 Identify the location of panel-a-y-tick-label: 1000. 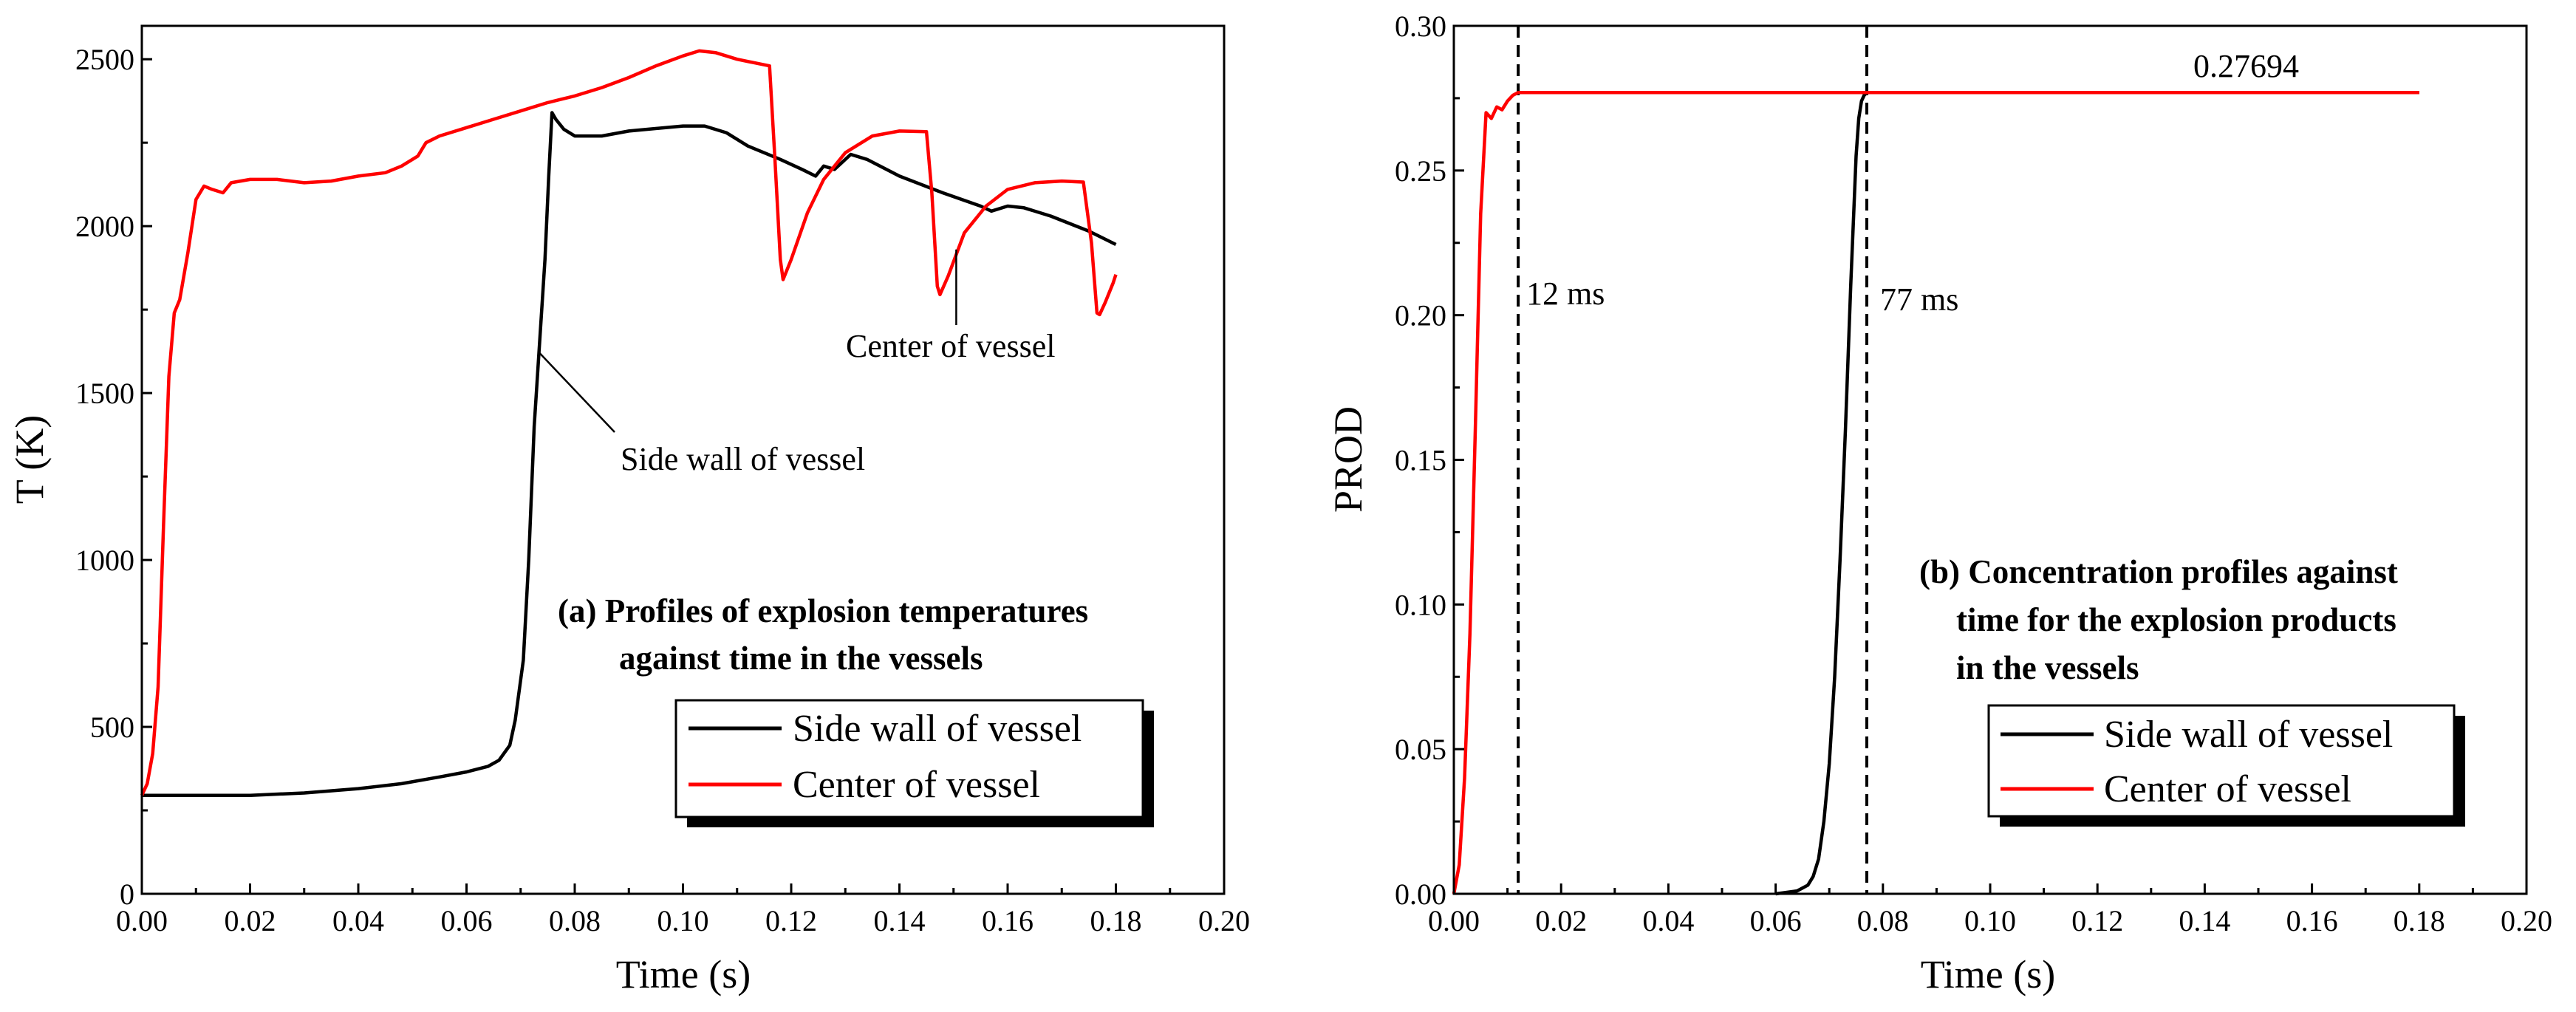
(104, 560).